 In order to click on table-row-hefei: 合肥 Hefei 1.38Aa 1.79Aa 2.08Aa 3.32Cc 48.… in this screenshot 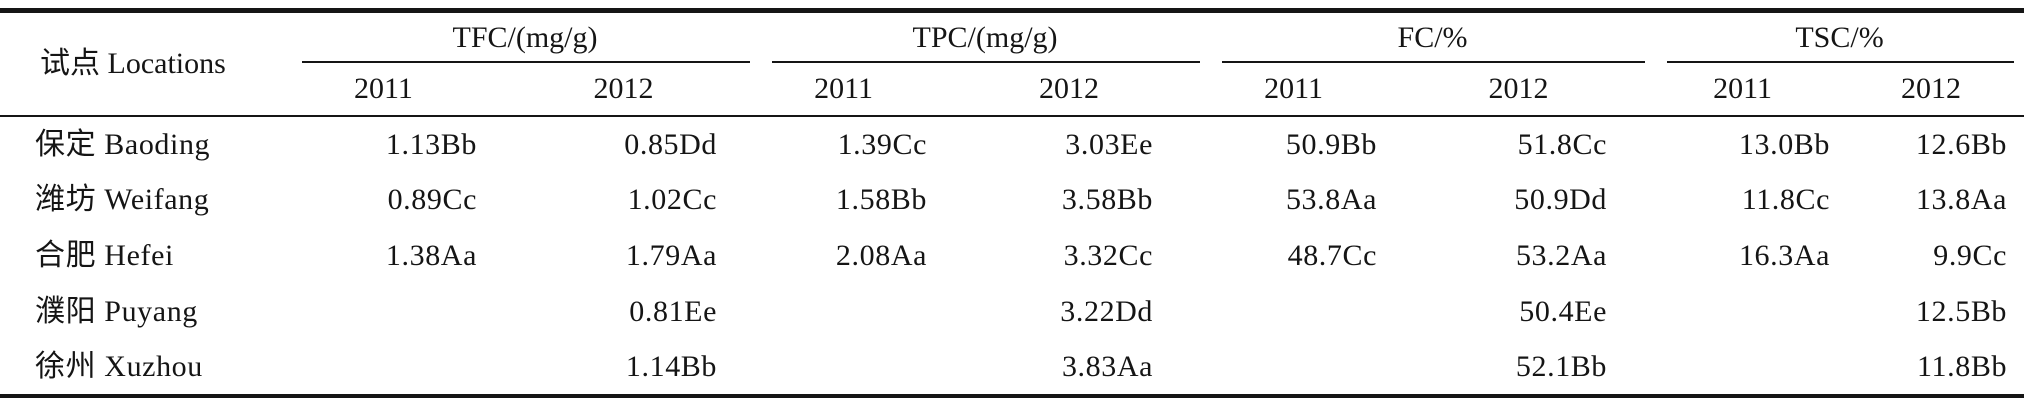, I will do `click(1012, 256)`.